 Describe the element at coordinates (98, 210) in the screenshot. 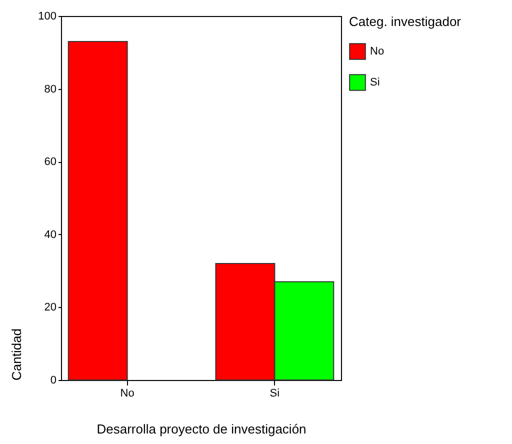

I see `bar` at that location.